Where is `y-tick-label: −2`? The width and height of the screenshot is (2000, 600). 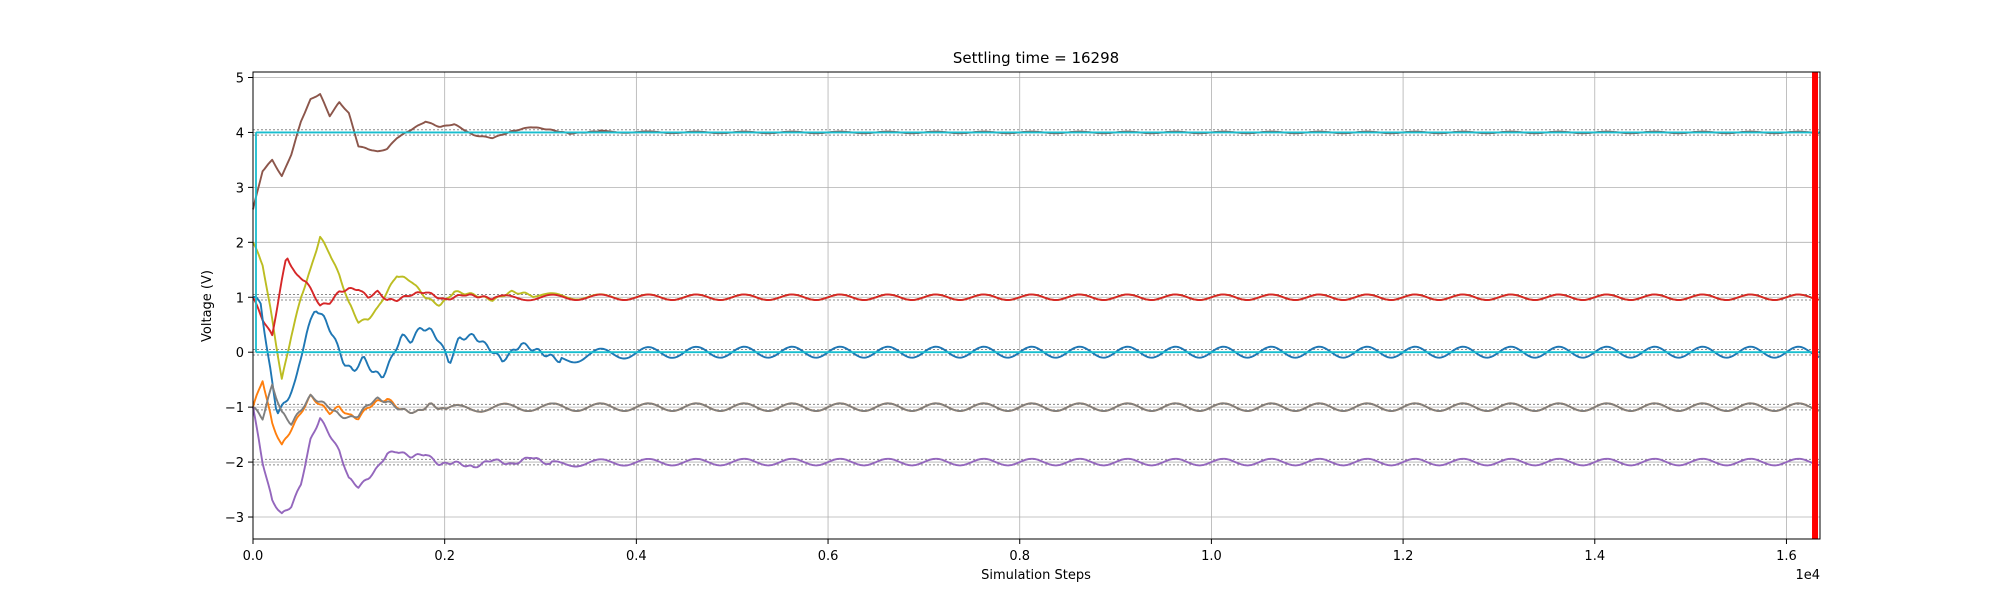
y-tick-label: −2 is located at coordinates (234, 463).